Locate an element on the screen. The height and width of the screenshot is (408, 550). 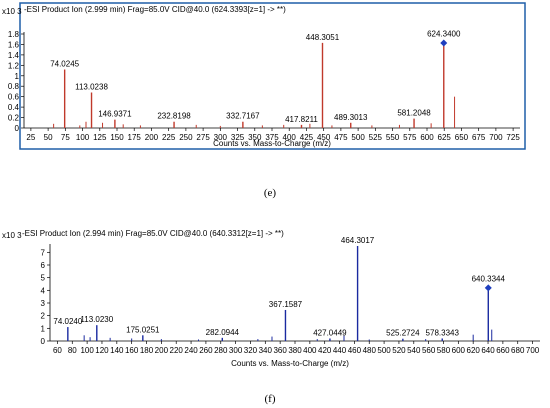
peak-label: 578.3343 is located at coordinates (443, 332).